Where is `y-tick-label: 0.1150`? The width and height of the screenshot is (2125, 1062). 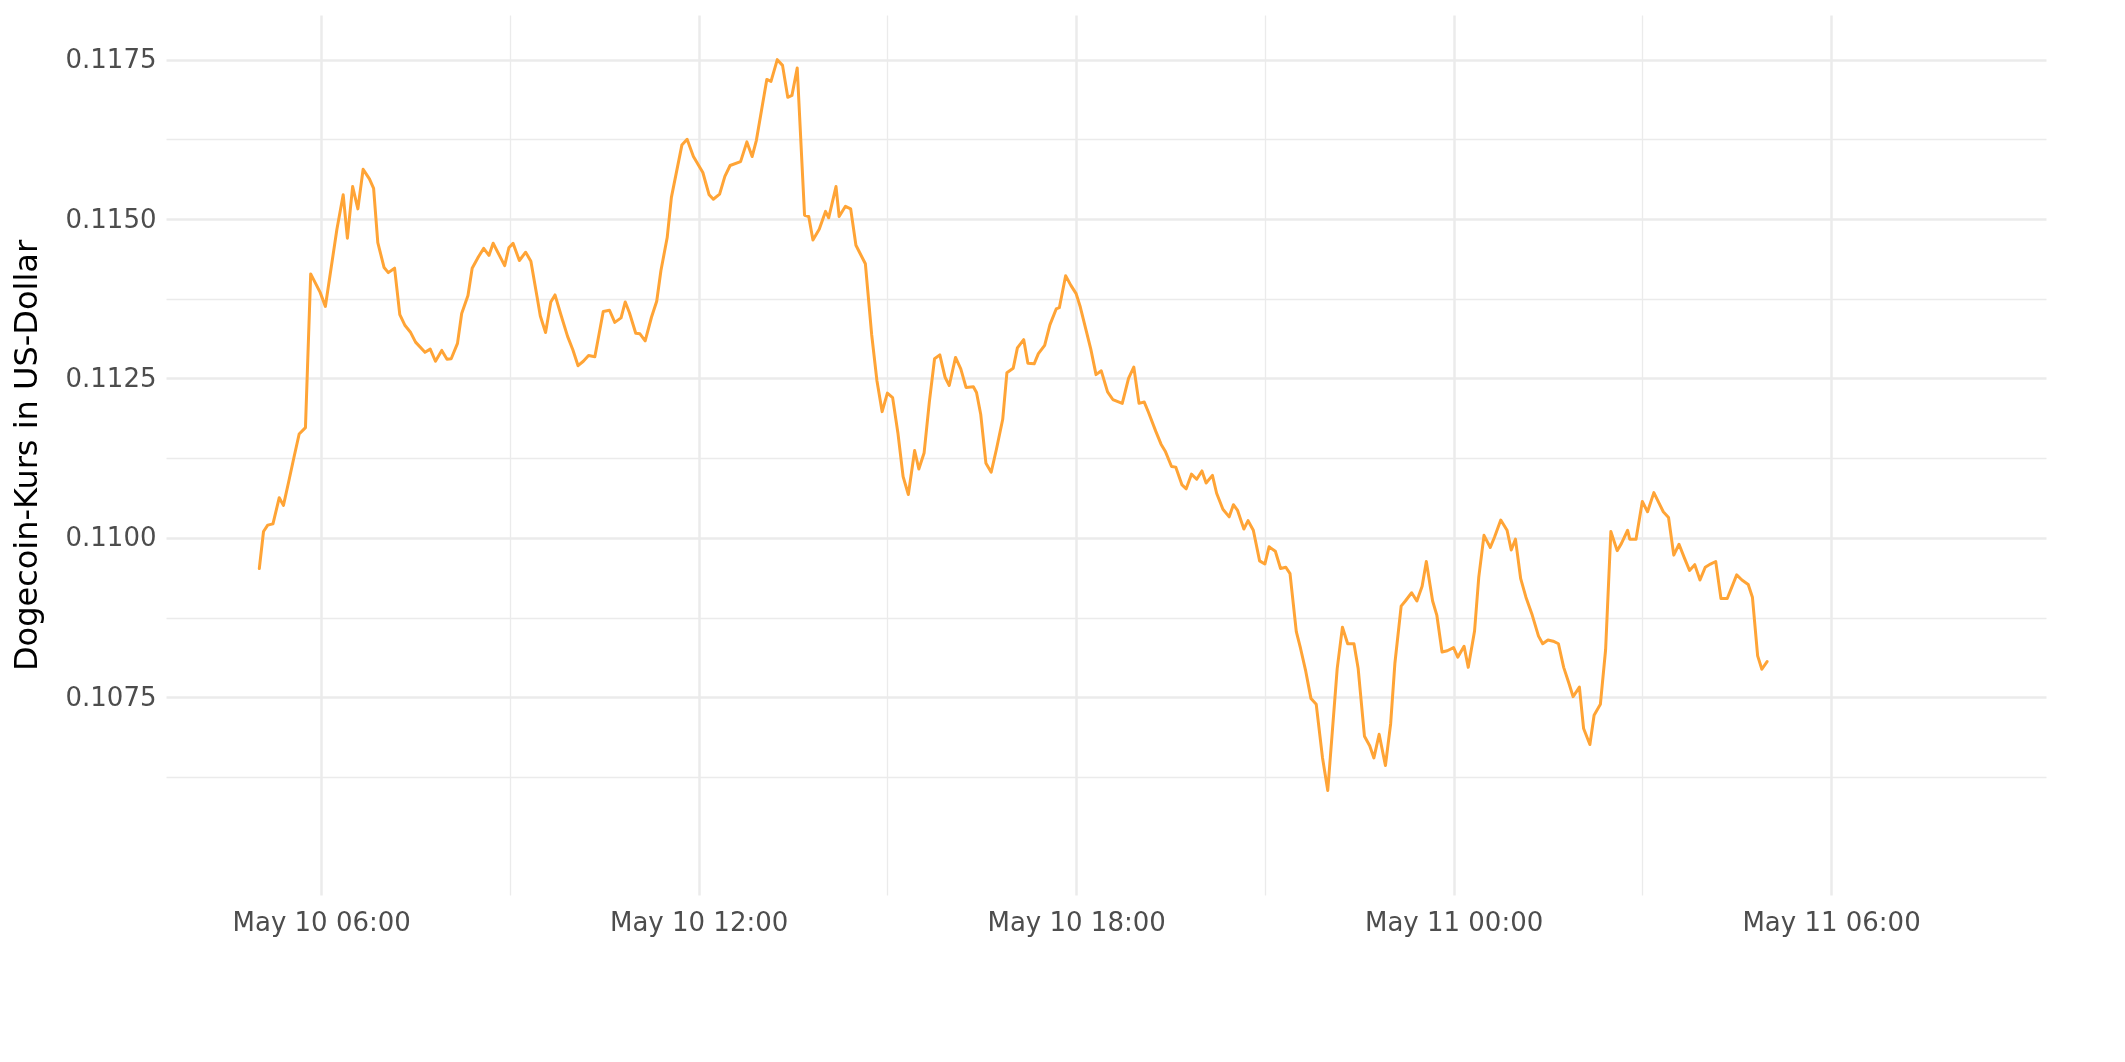
y-tick-label: 0.1150 is located at coordinates (111, 218).